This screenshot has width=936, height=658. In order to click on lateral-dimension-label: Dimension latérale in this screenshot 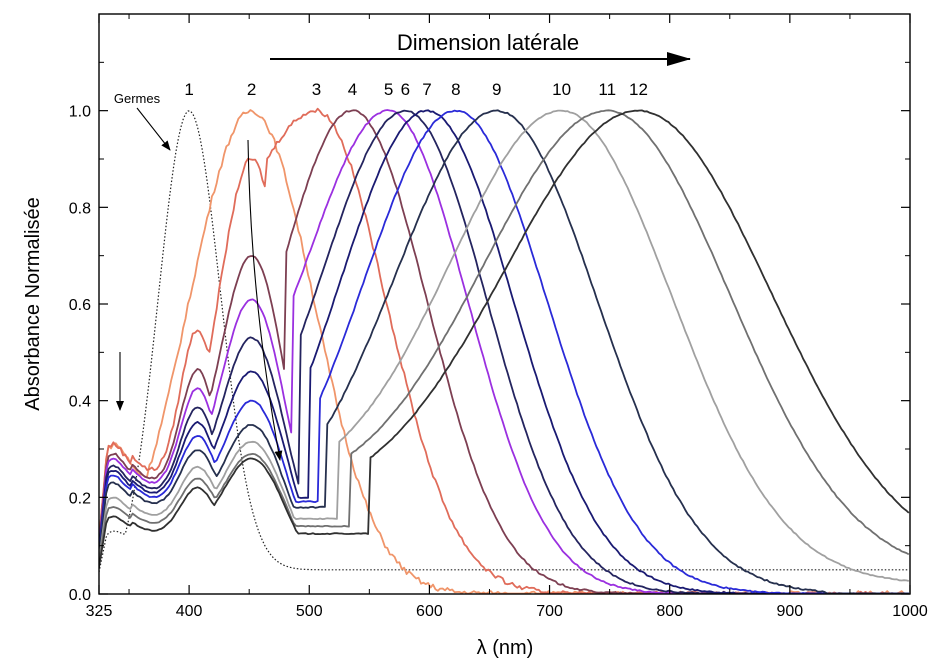, I will do `click(488, 42)`.